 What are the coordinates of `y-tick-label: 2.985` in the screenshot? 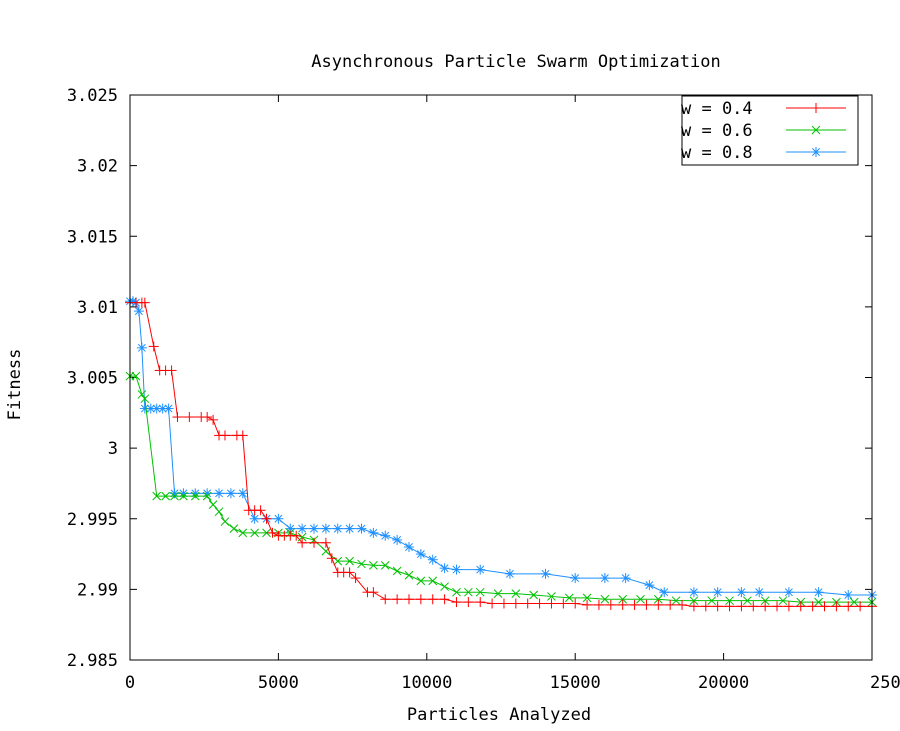 It's located at (92, 661).